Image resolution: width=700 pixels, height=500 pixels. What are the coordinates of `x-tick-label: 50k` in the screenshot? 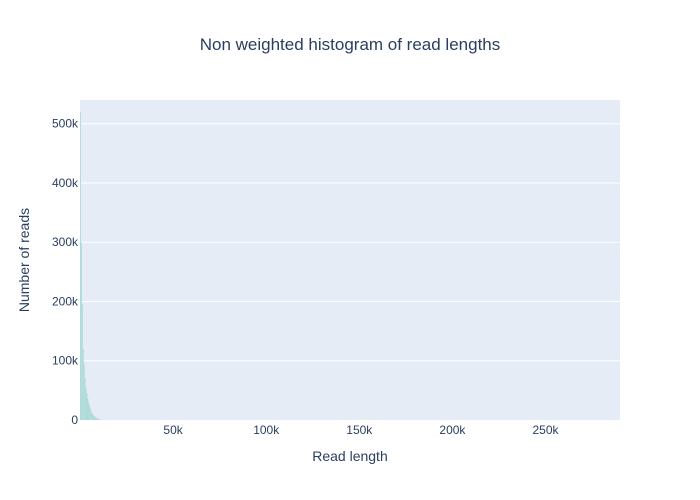 It's located at (173, 430).